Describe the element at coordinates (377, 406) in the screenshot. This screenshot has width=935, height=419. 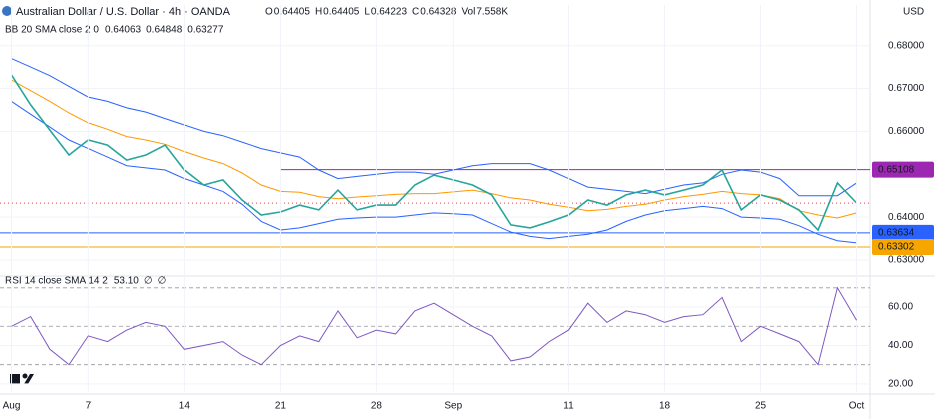
I see `x-tick-label: 28` at that location.